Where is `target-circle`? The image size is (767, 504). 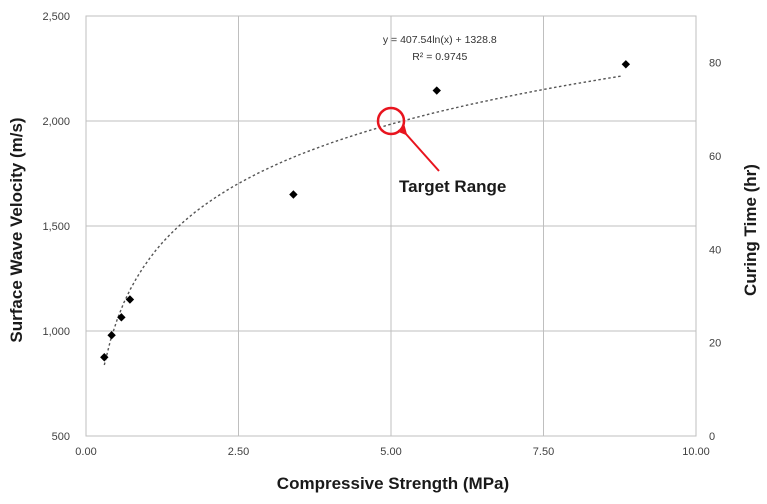
target-circle is located at coordinates (391, 121).